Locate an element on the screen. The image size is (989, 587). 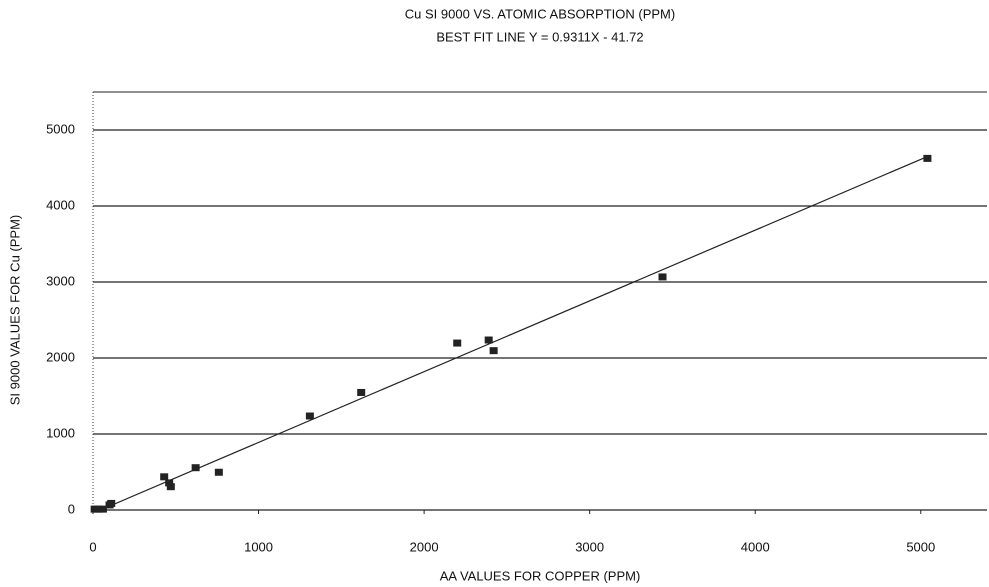
y-tick-label: 1000 is located at coordinates (60, 432).